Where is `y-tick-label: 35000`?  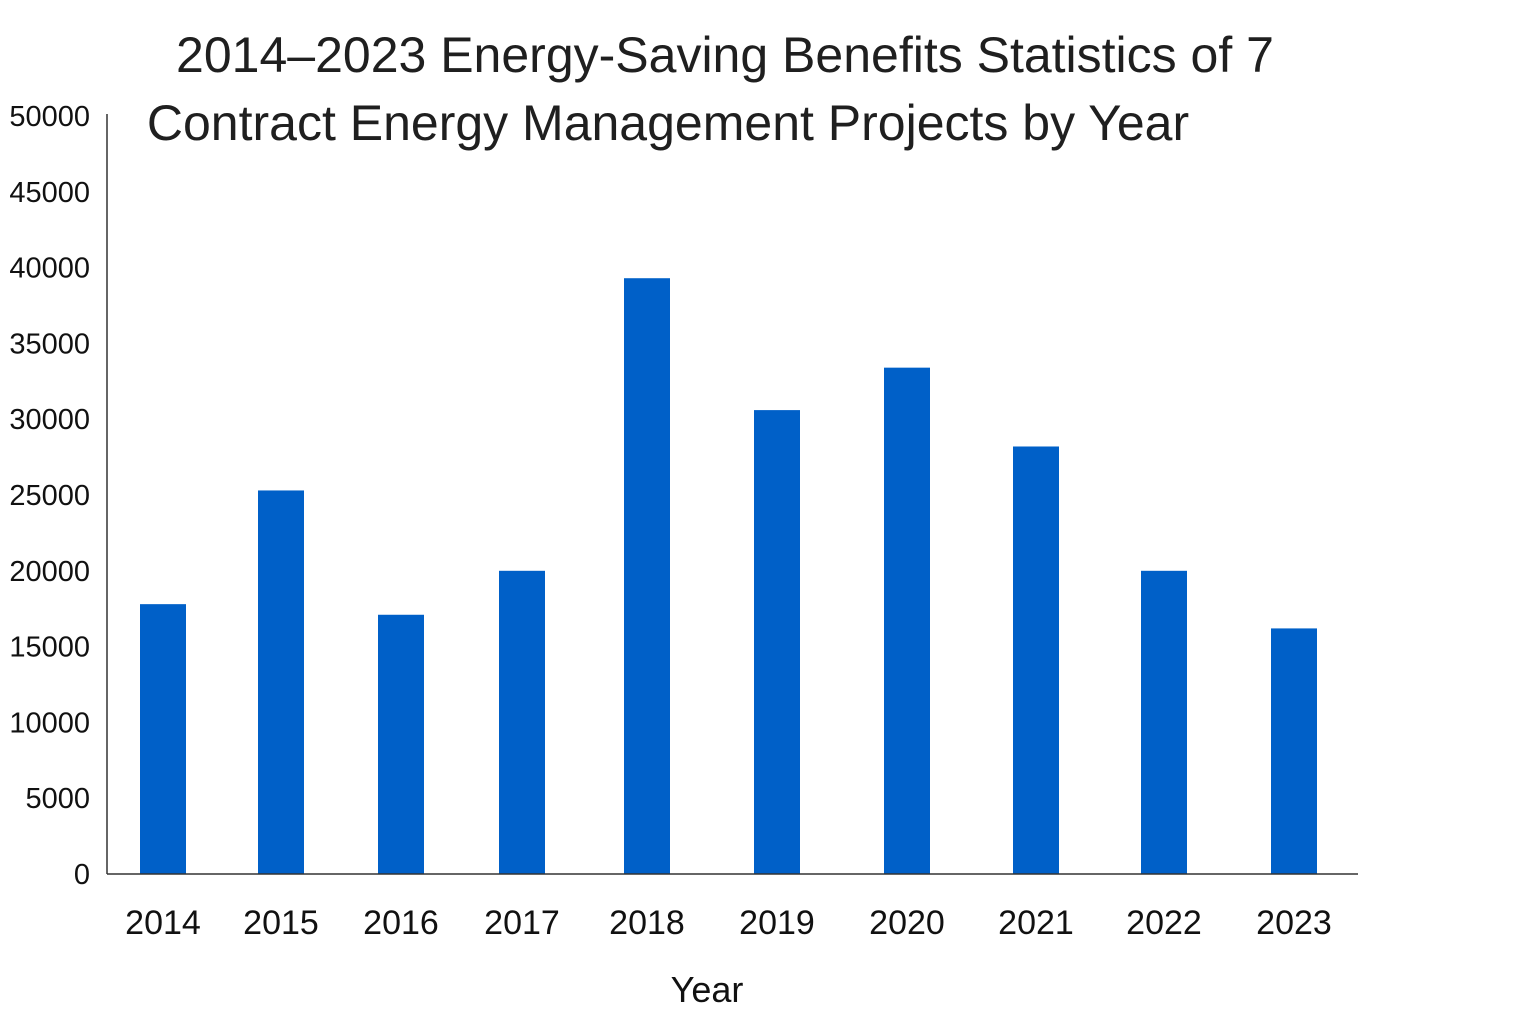 y-tick-label: 35000 is located at coordinates (49, 344).